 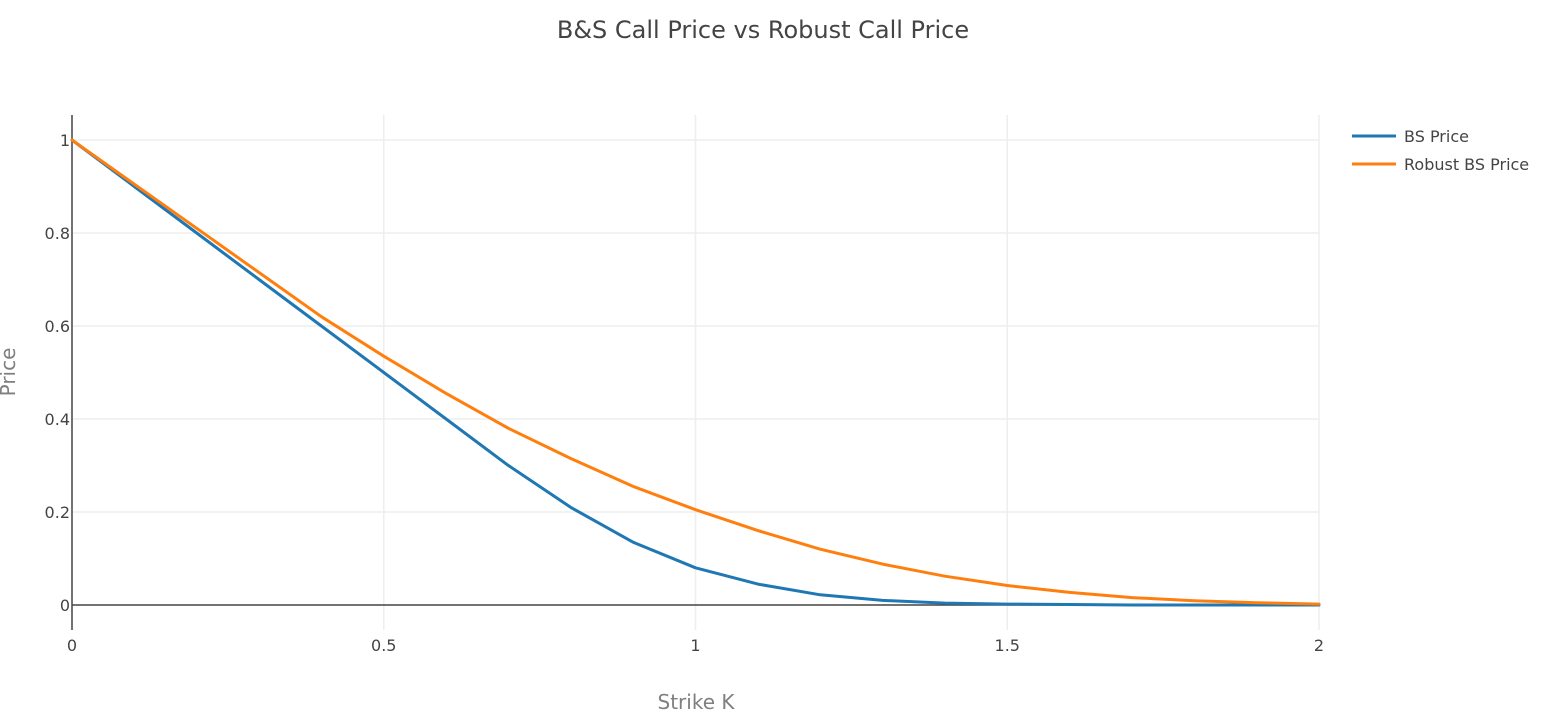 I want to click on y-tick-label: 0.8, so click(x=57, y=233).